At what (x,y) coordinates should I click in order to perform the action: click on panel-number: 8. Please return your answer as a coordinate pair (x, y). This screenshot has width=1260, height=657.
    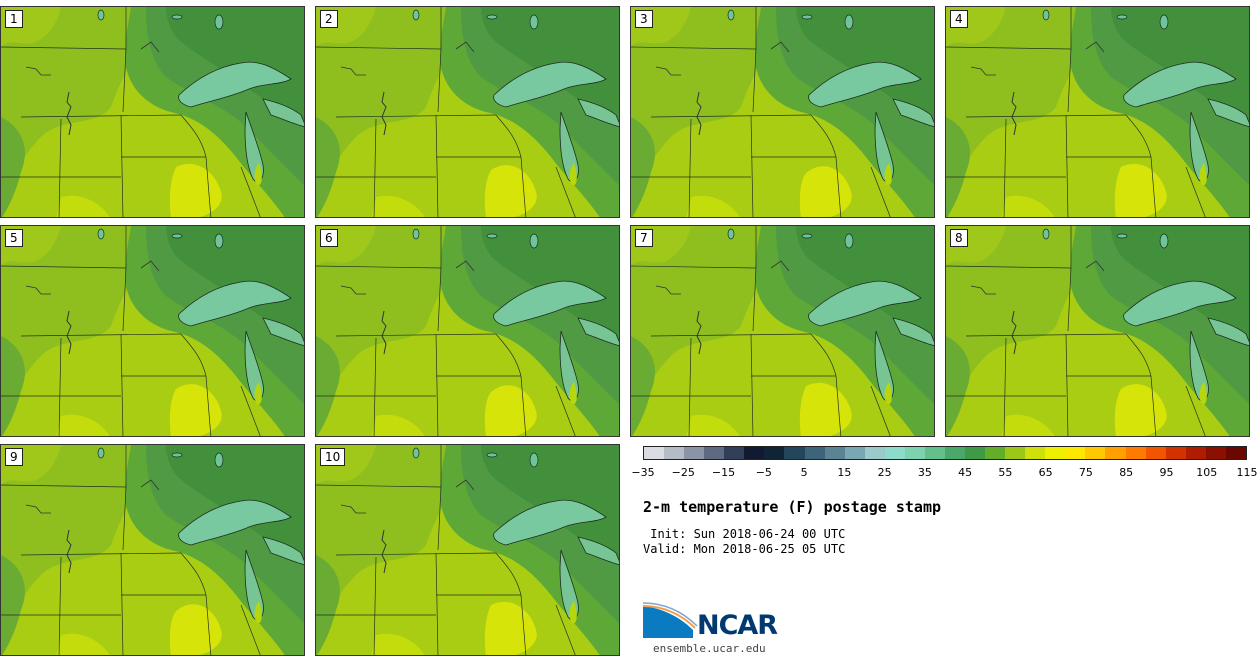
    Looking at the image, I should click on (959, 238).